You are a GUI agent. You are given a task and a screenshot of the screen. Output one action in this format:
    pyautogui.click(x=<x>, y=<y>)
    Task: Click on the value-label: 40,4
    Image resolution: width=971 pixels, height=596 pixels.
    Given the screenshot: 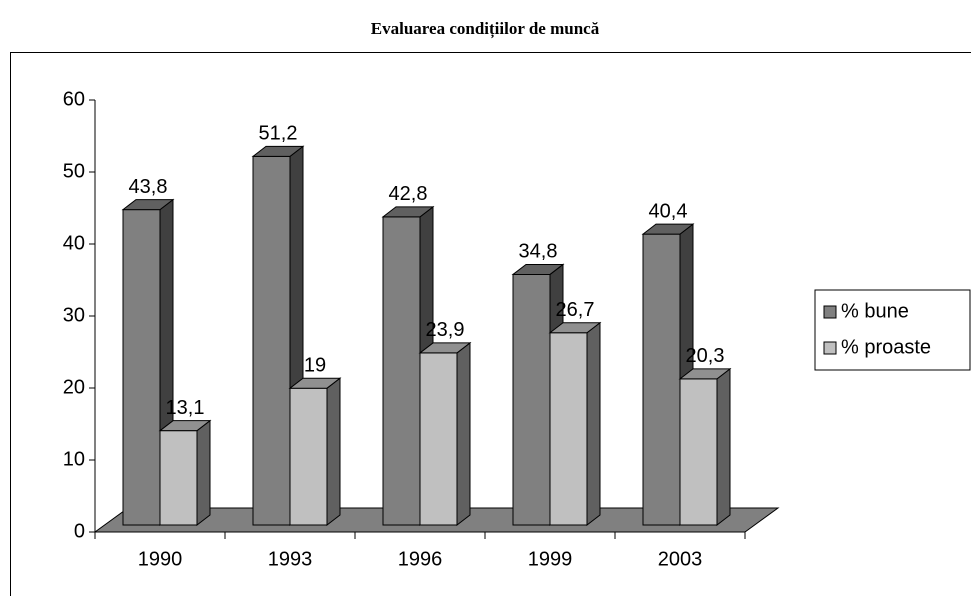 What is the action you would take?
    pyautogui.click(x=668, y=211)
    